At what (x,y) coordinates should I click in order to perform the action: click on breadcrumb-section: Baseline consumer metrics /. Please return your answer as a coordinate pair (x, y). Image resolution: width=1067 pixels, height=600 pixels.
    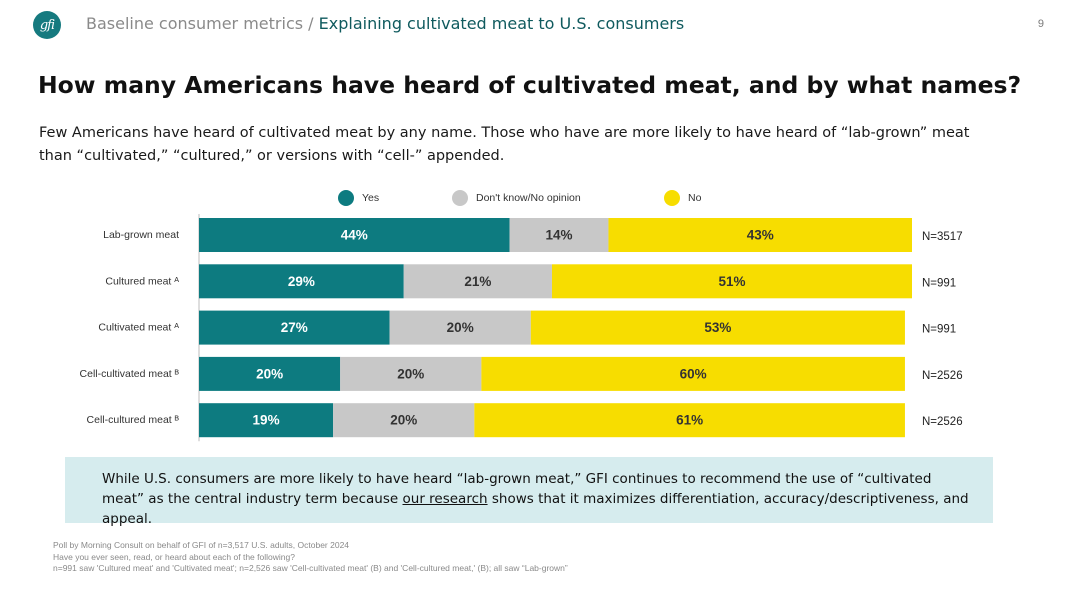
    Looking at the image, I should click on (200, 23).